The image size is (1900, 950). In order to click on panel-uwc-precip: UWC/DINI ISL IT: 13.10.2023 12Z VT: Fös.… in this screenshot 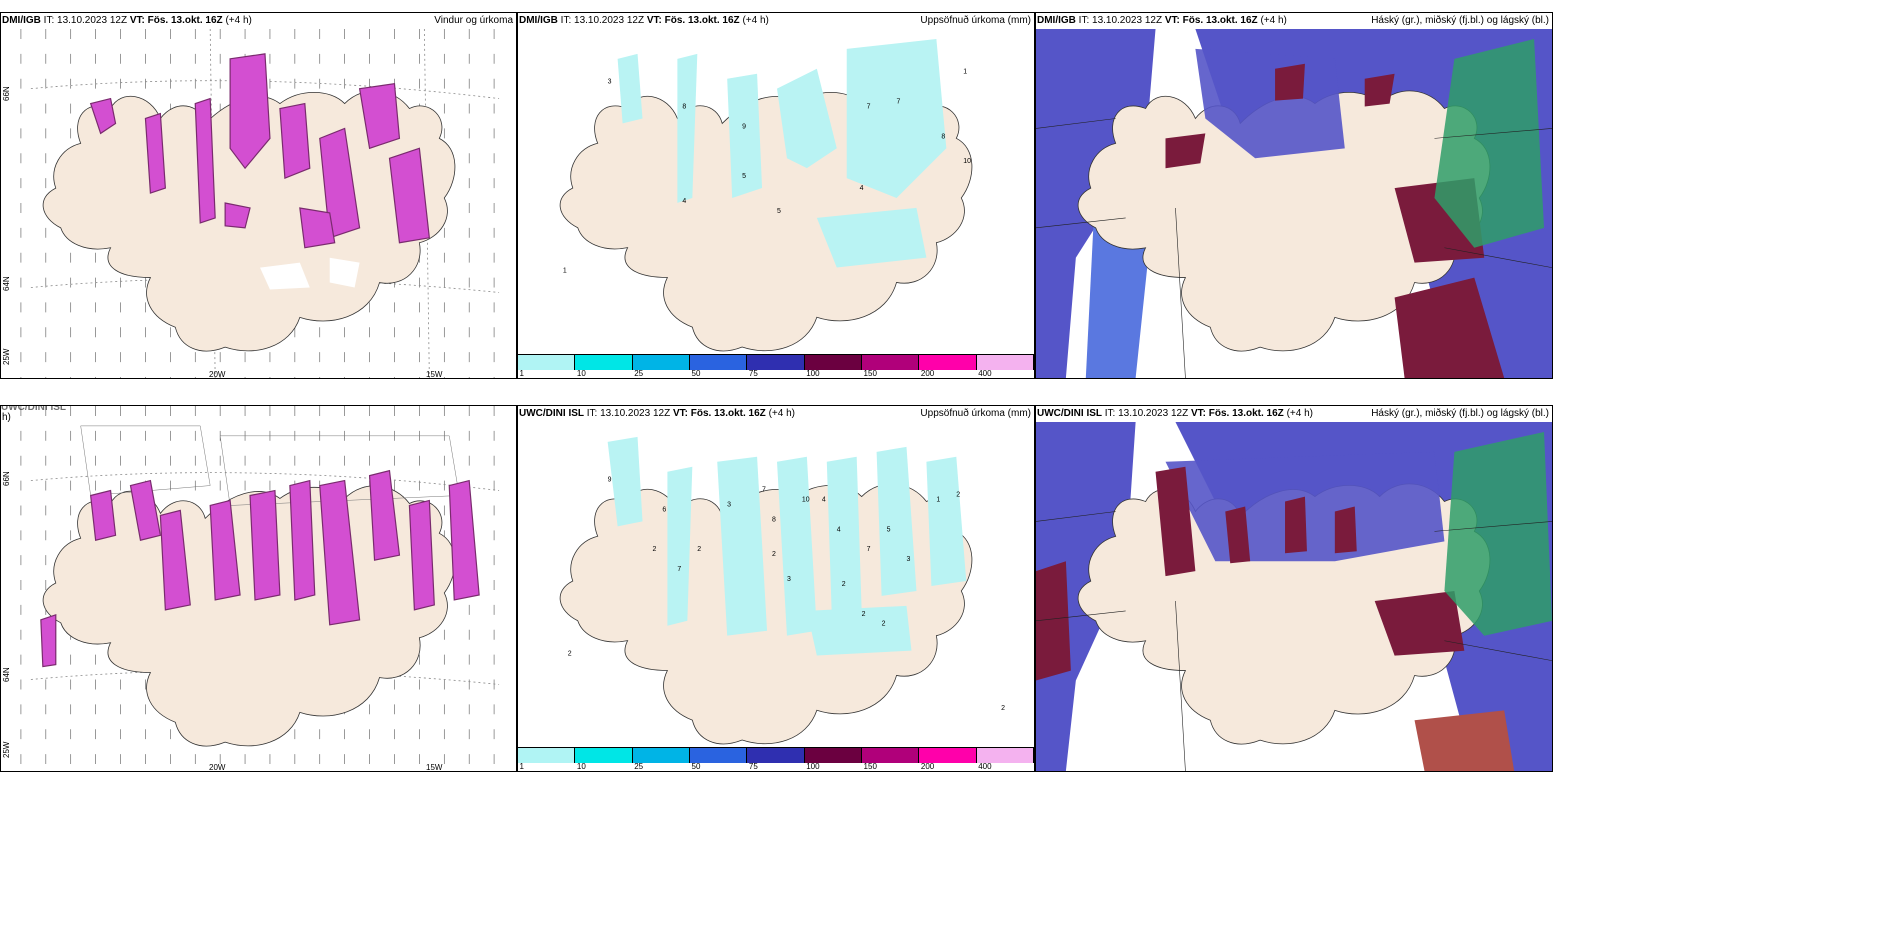, I will do `click(776, 588)`.